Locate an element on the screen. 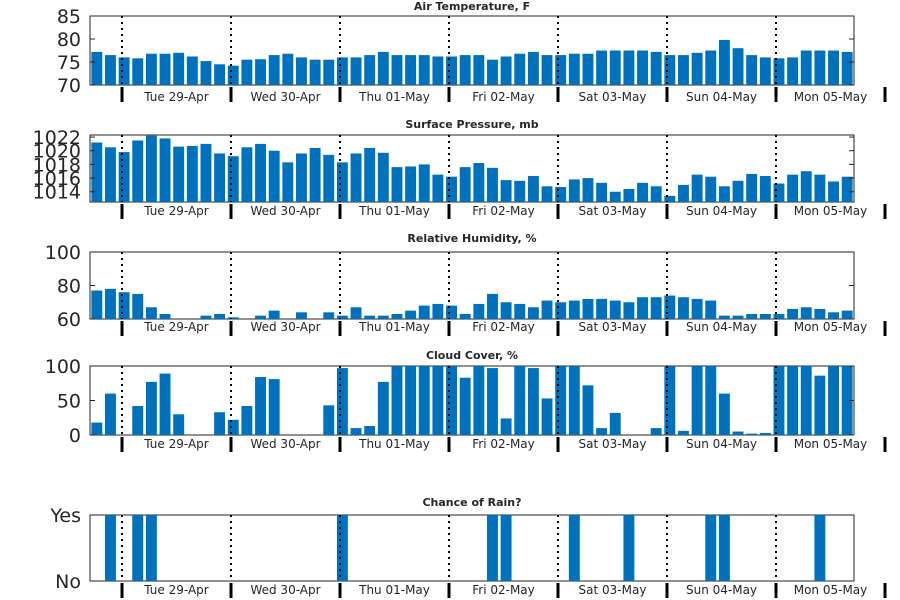 The width and height of the screenshot is (900, 600). ytick-label: 1016 is located at coordinates (57, 179).